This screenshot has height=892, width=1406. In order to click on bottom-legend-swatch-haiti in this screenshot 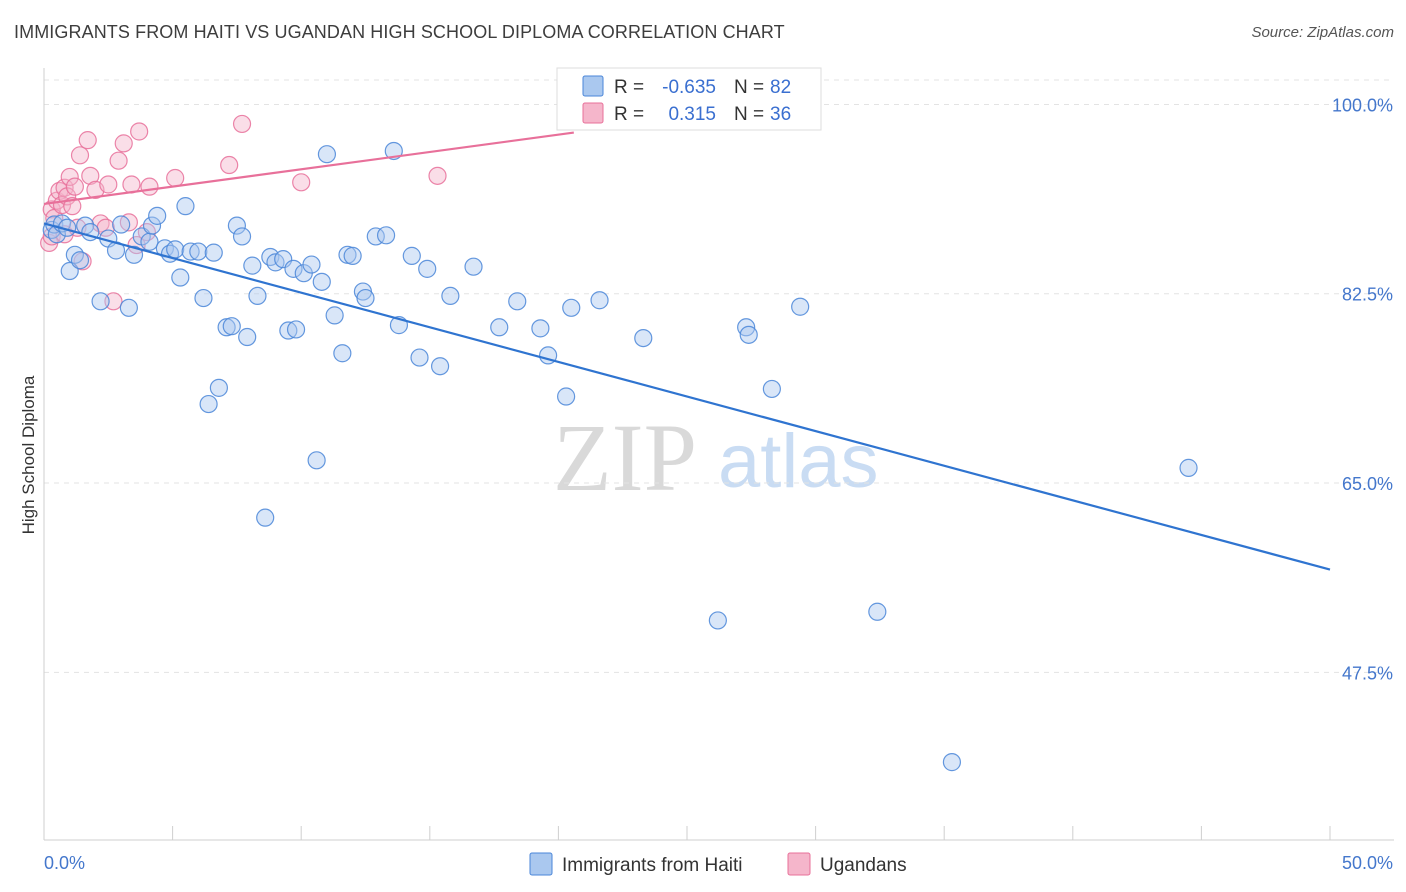, I will do `click(541, 864)`.